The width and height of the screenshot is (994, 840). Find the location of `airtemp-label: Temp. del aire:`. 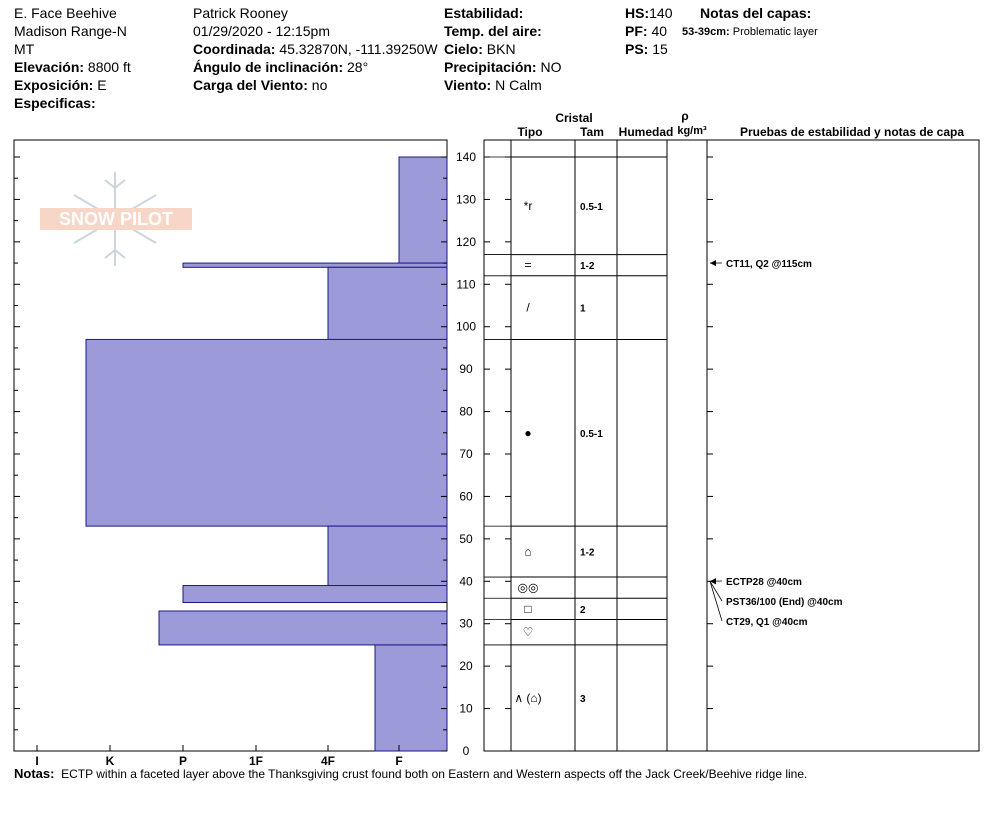

airtemp-label: Temp. del aire: is located at coordinates (493, 31).